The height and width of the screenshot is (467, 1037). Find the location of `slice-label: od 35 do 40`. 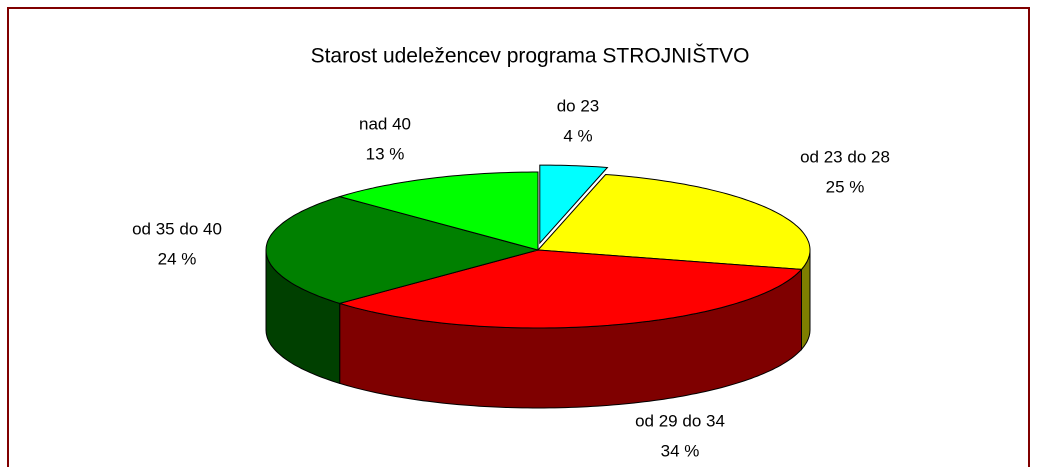

slice-label: od 35 do 40 is located at coordinates (177, 228).